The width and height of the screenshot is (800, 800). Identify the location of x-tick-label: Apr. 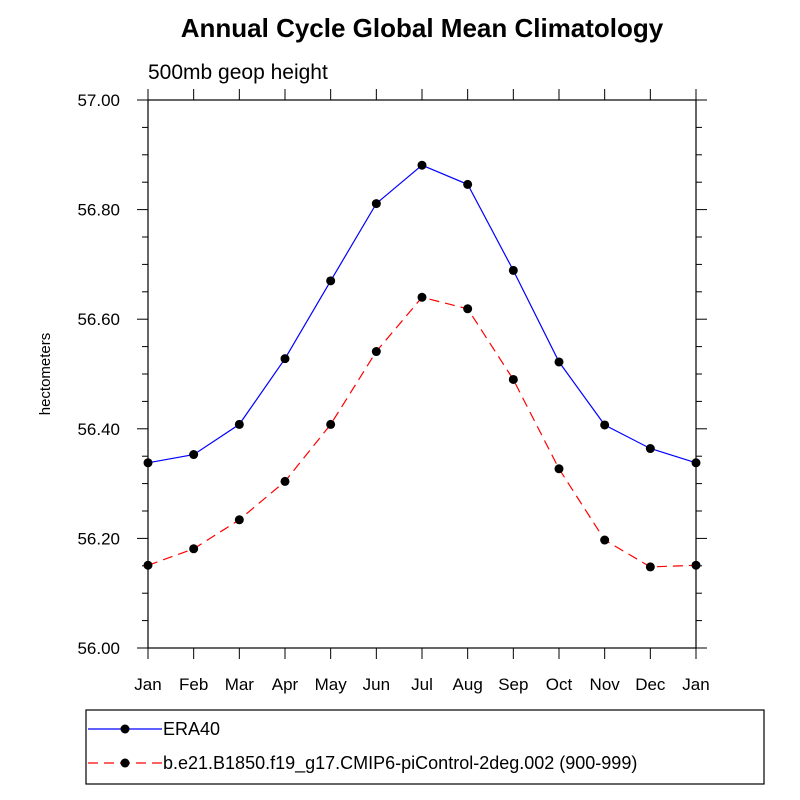
(285, 684).